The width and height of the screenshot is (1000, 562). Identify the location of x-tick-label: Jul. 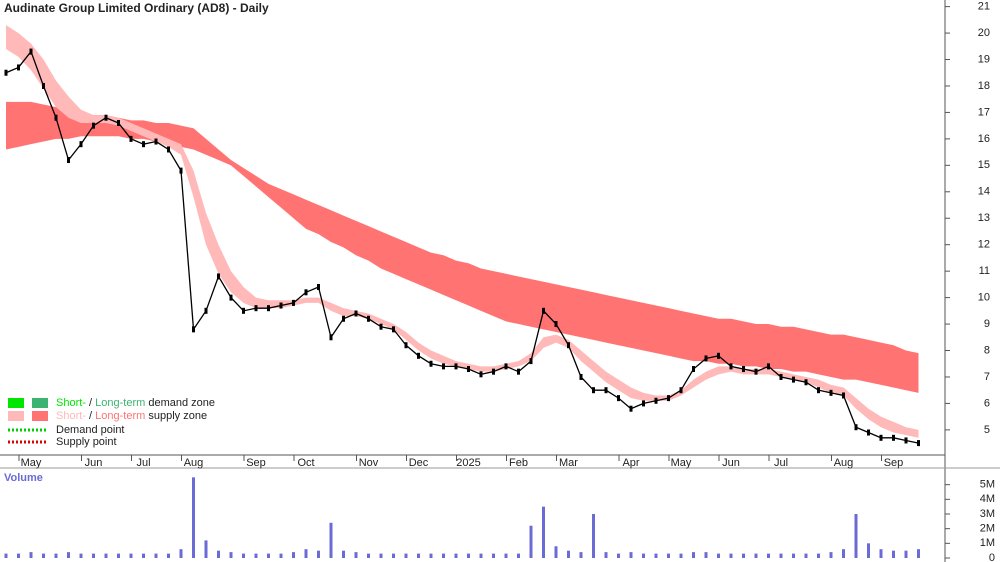
(781, 463).